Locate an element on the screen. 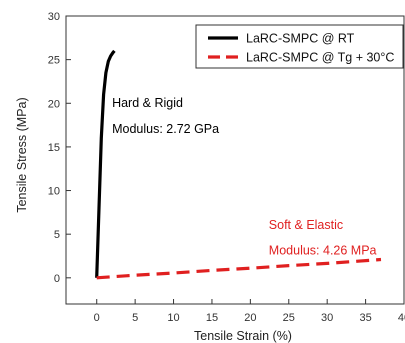 This screenshot has width=405, height=343. annotation-soft-line1: Soft & Elastic is located at coordinates (306, 225).